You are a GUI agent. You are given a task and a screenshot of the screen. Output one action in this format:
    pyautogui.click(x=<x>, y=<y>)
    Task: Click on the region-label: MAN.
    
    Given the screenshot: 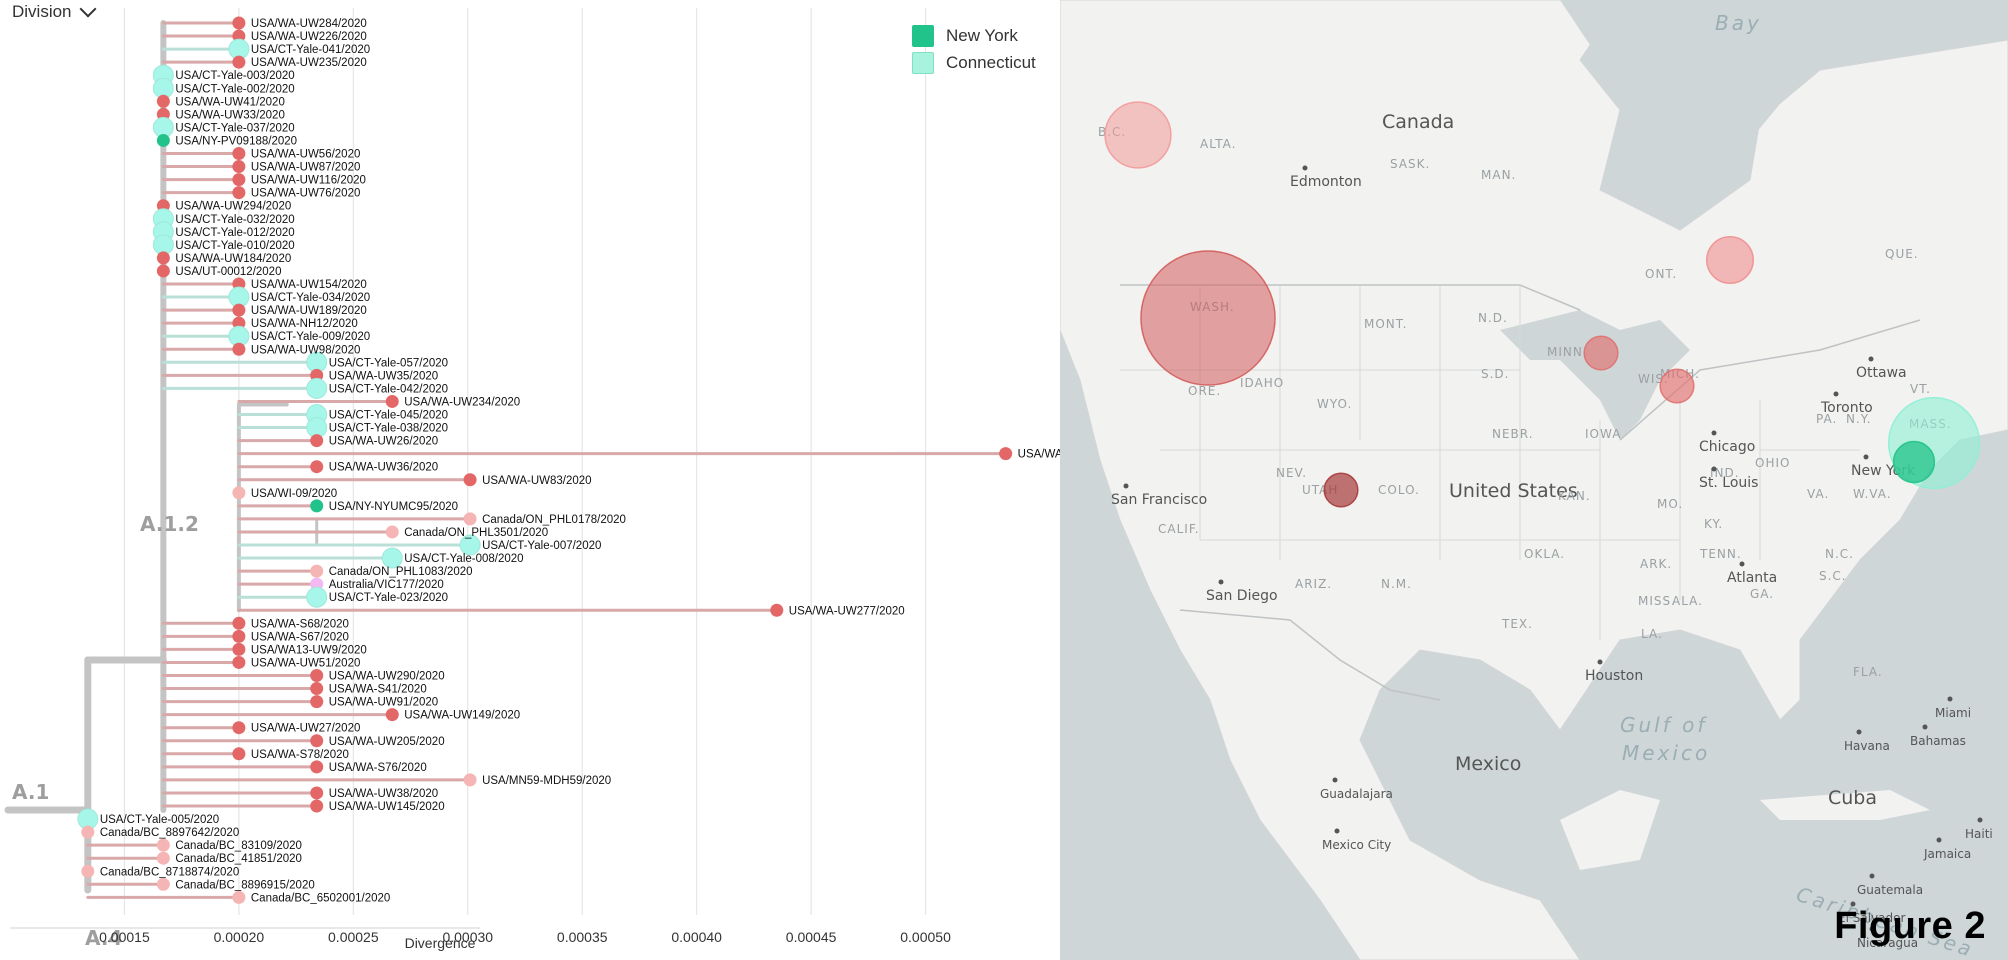 What is the action you would take?
    pyautogui.click(x=1498, y=175)
    